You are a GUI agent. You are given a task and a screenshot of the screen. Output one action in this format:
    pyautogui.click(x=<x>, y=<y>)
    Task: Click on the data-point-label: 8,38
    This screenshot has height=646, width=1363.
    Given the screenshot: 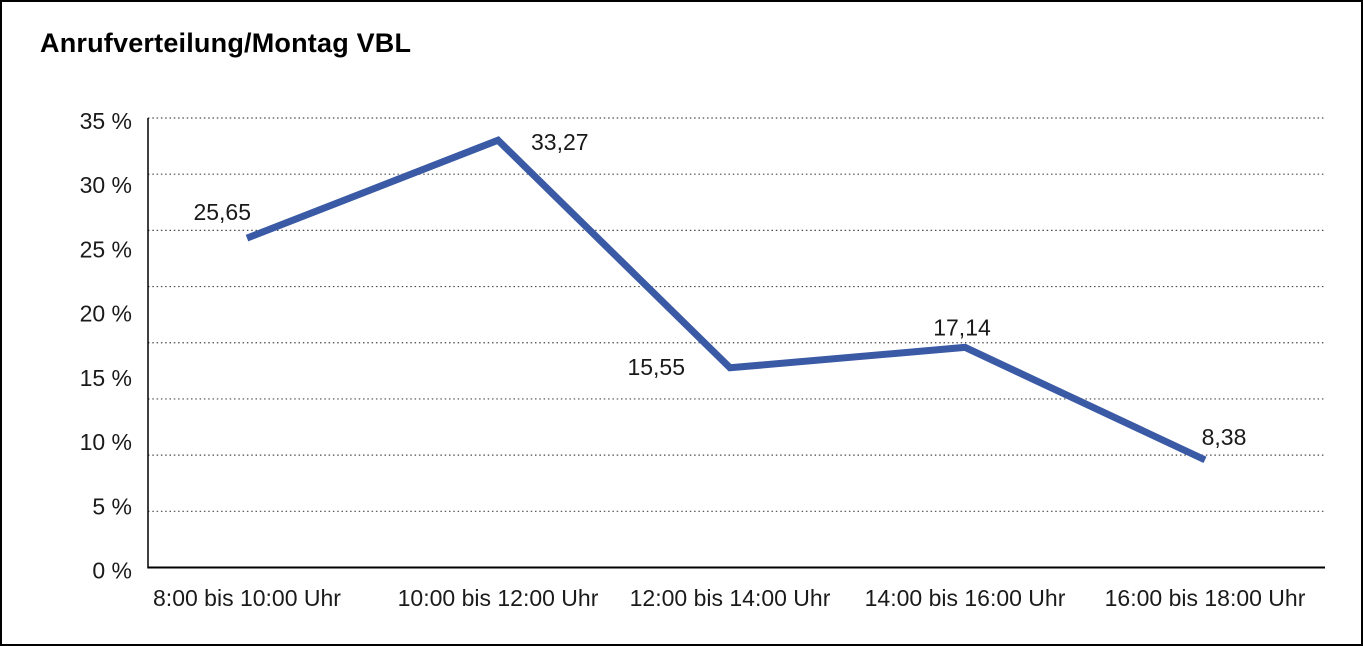 What is the action you would take?
    pyautogui.click(x=1224, y=437)
    